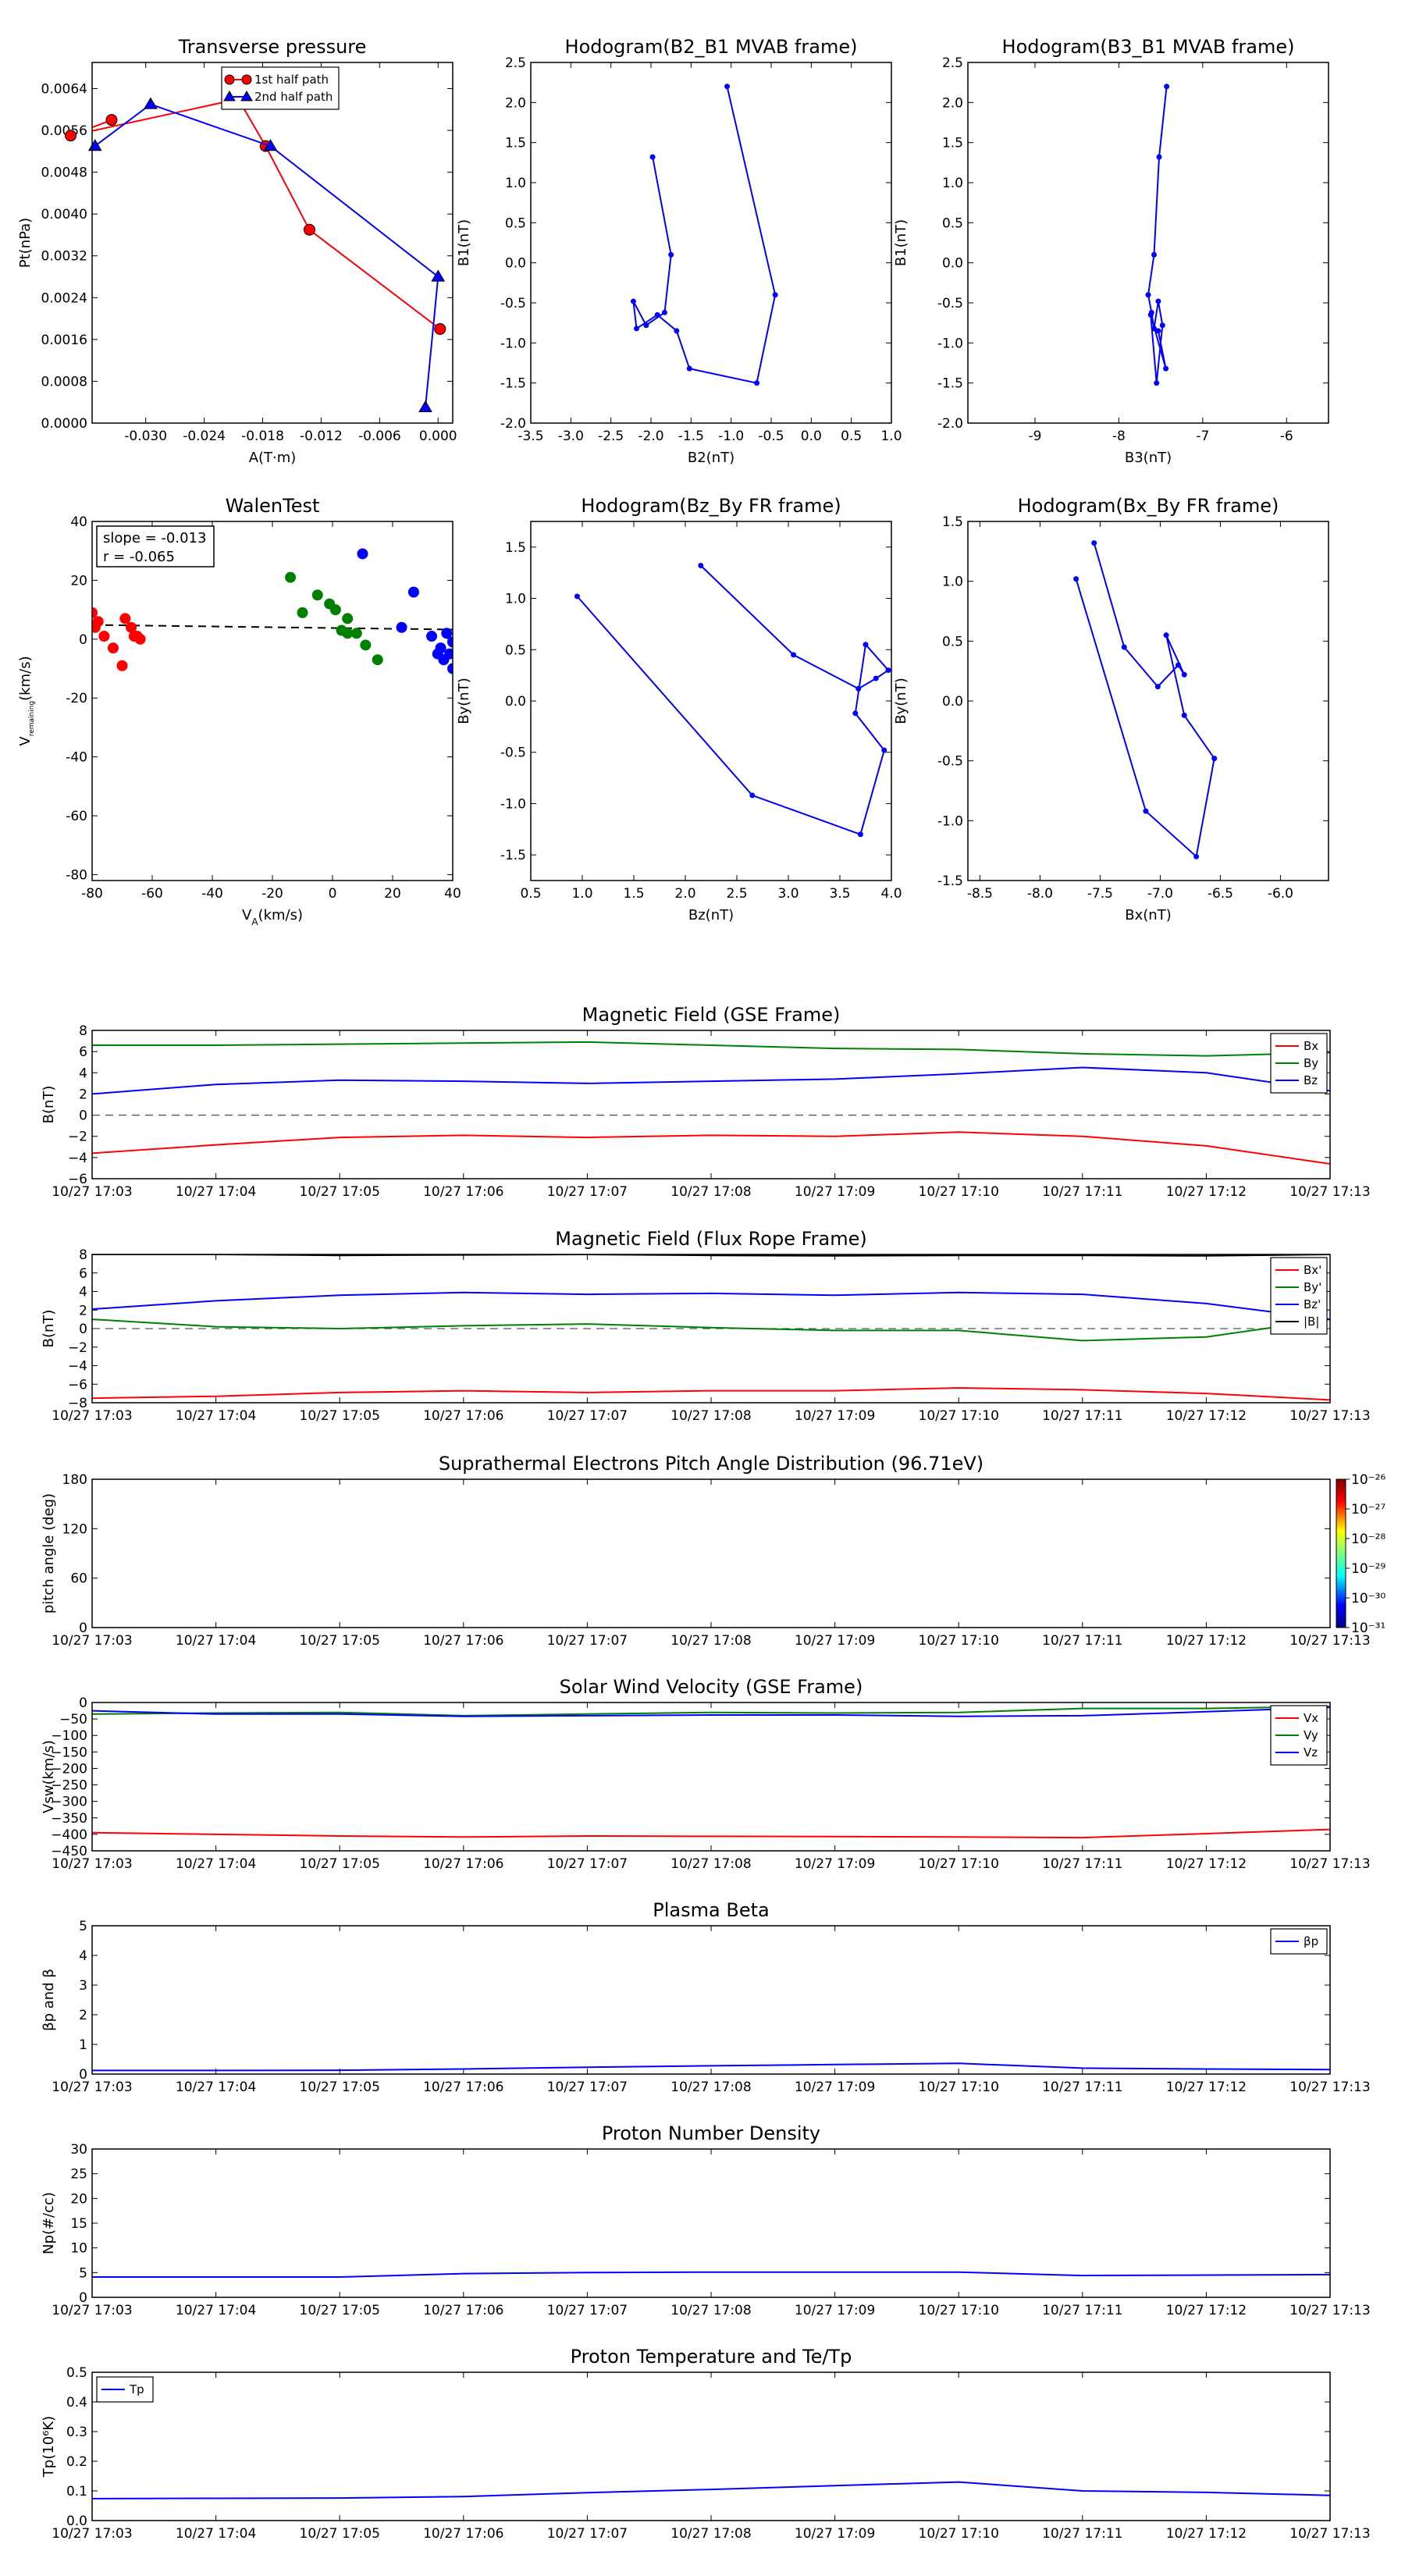 This screenshot has width=1405, height=2576. I want to click on y-tick-label: 0.5, so click(76, 2373).